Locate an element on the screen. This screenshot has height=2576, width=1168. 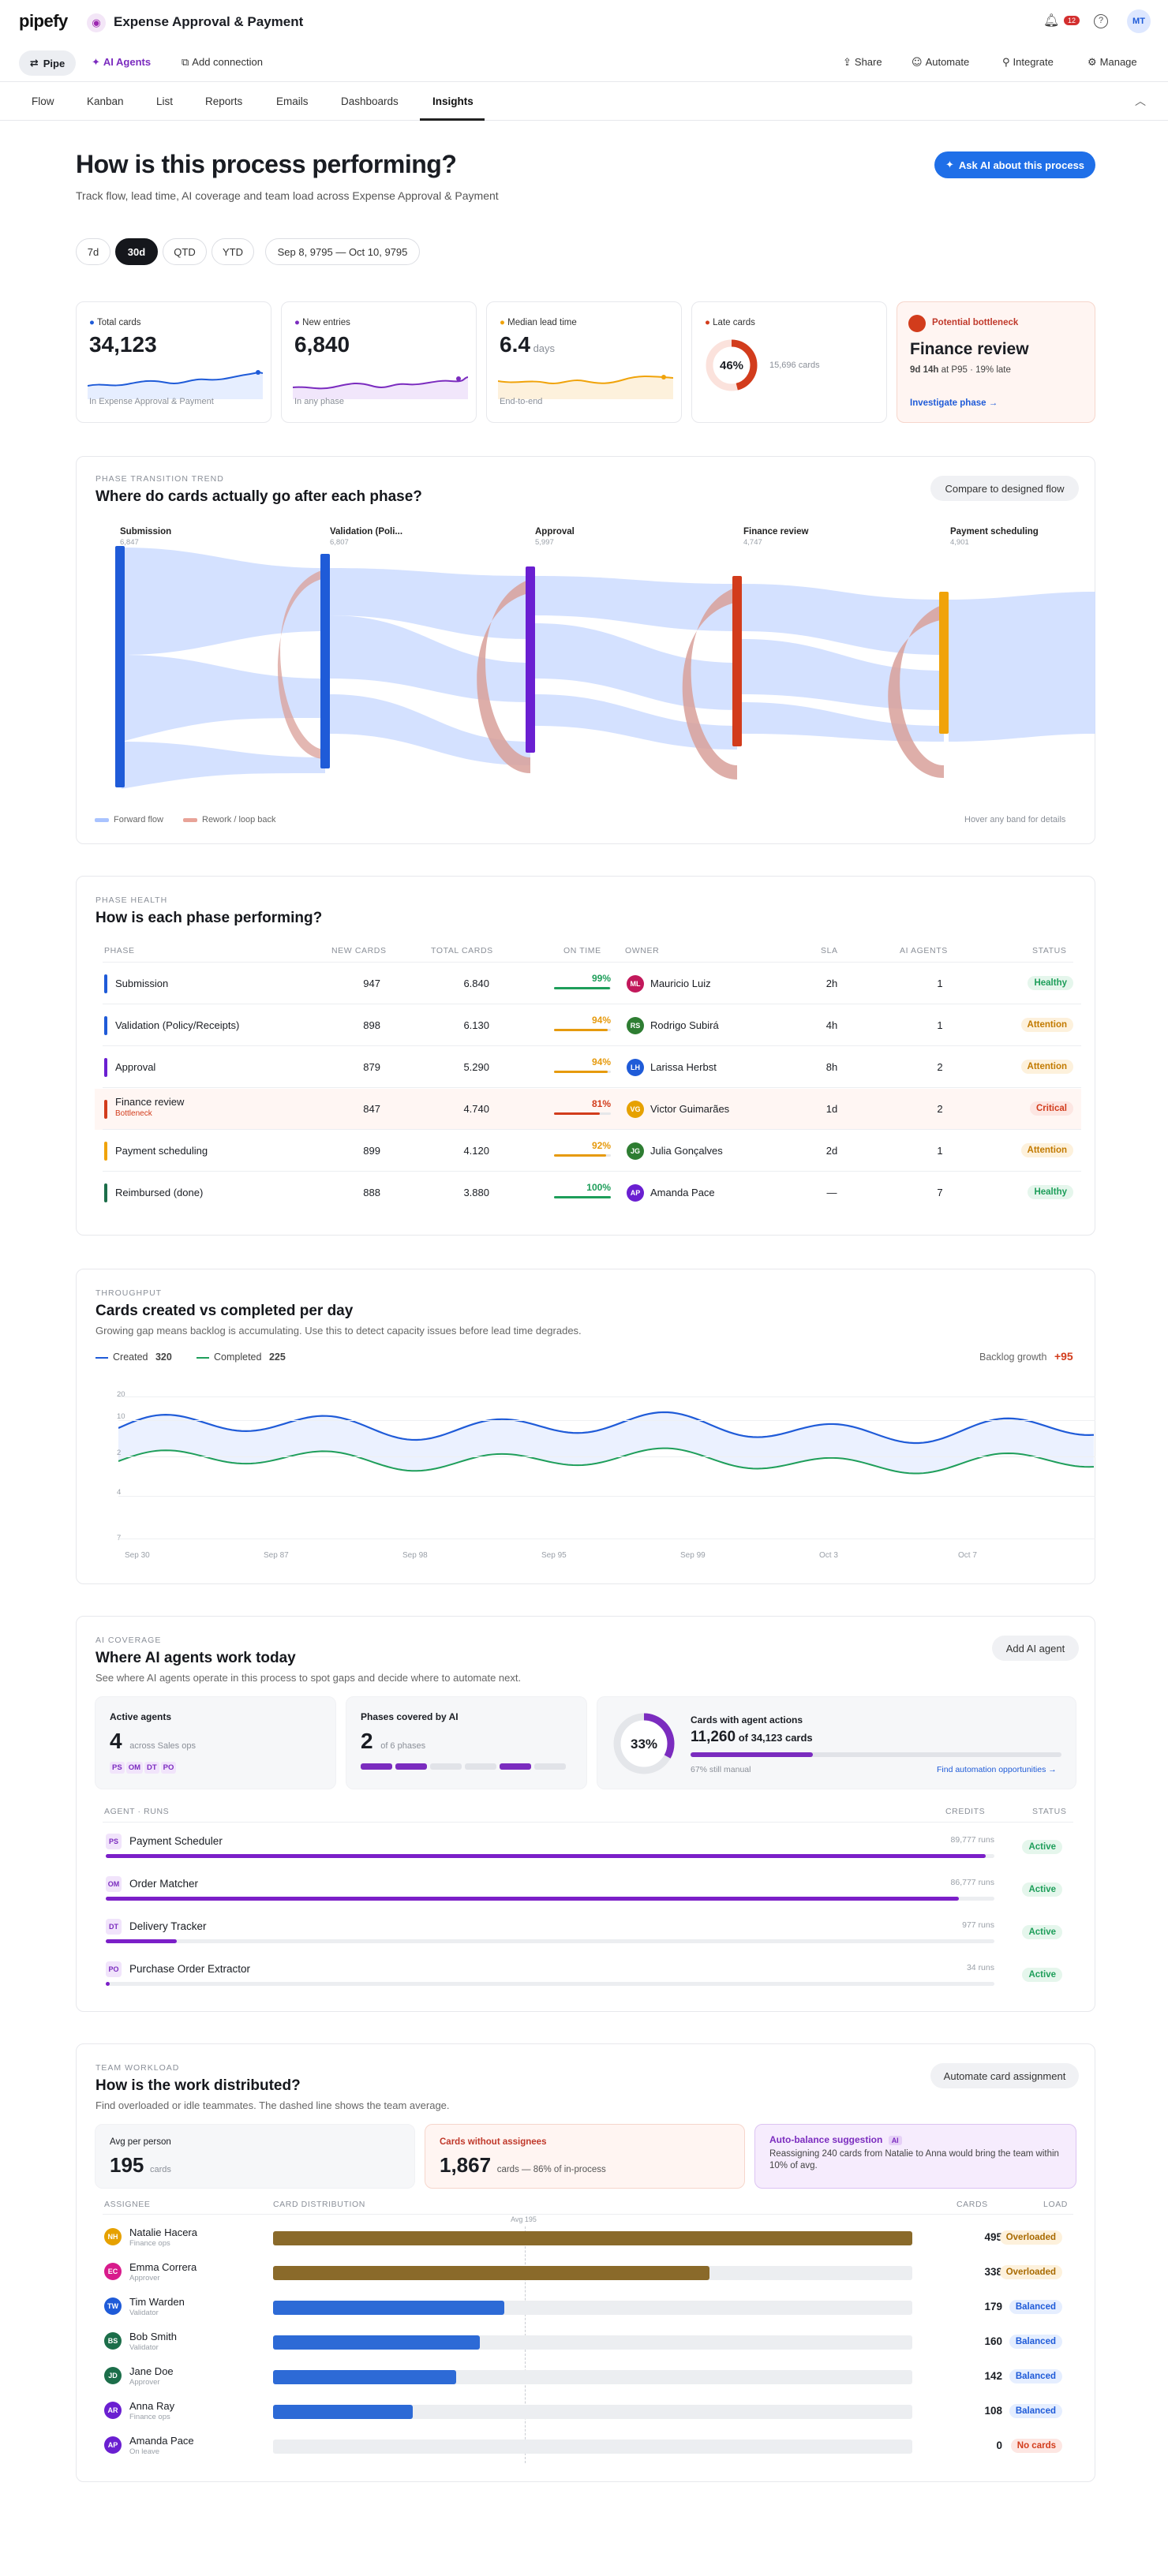
assignee-row: EC Emma Correra Approver 338 Overloaded is located at coordinates (588, 2272).